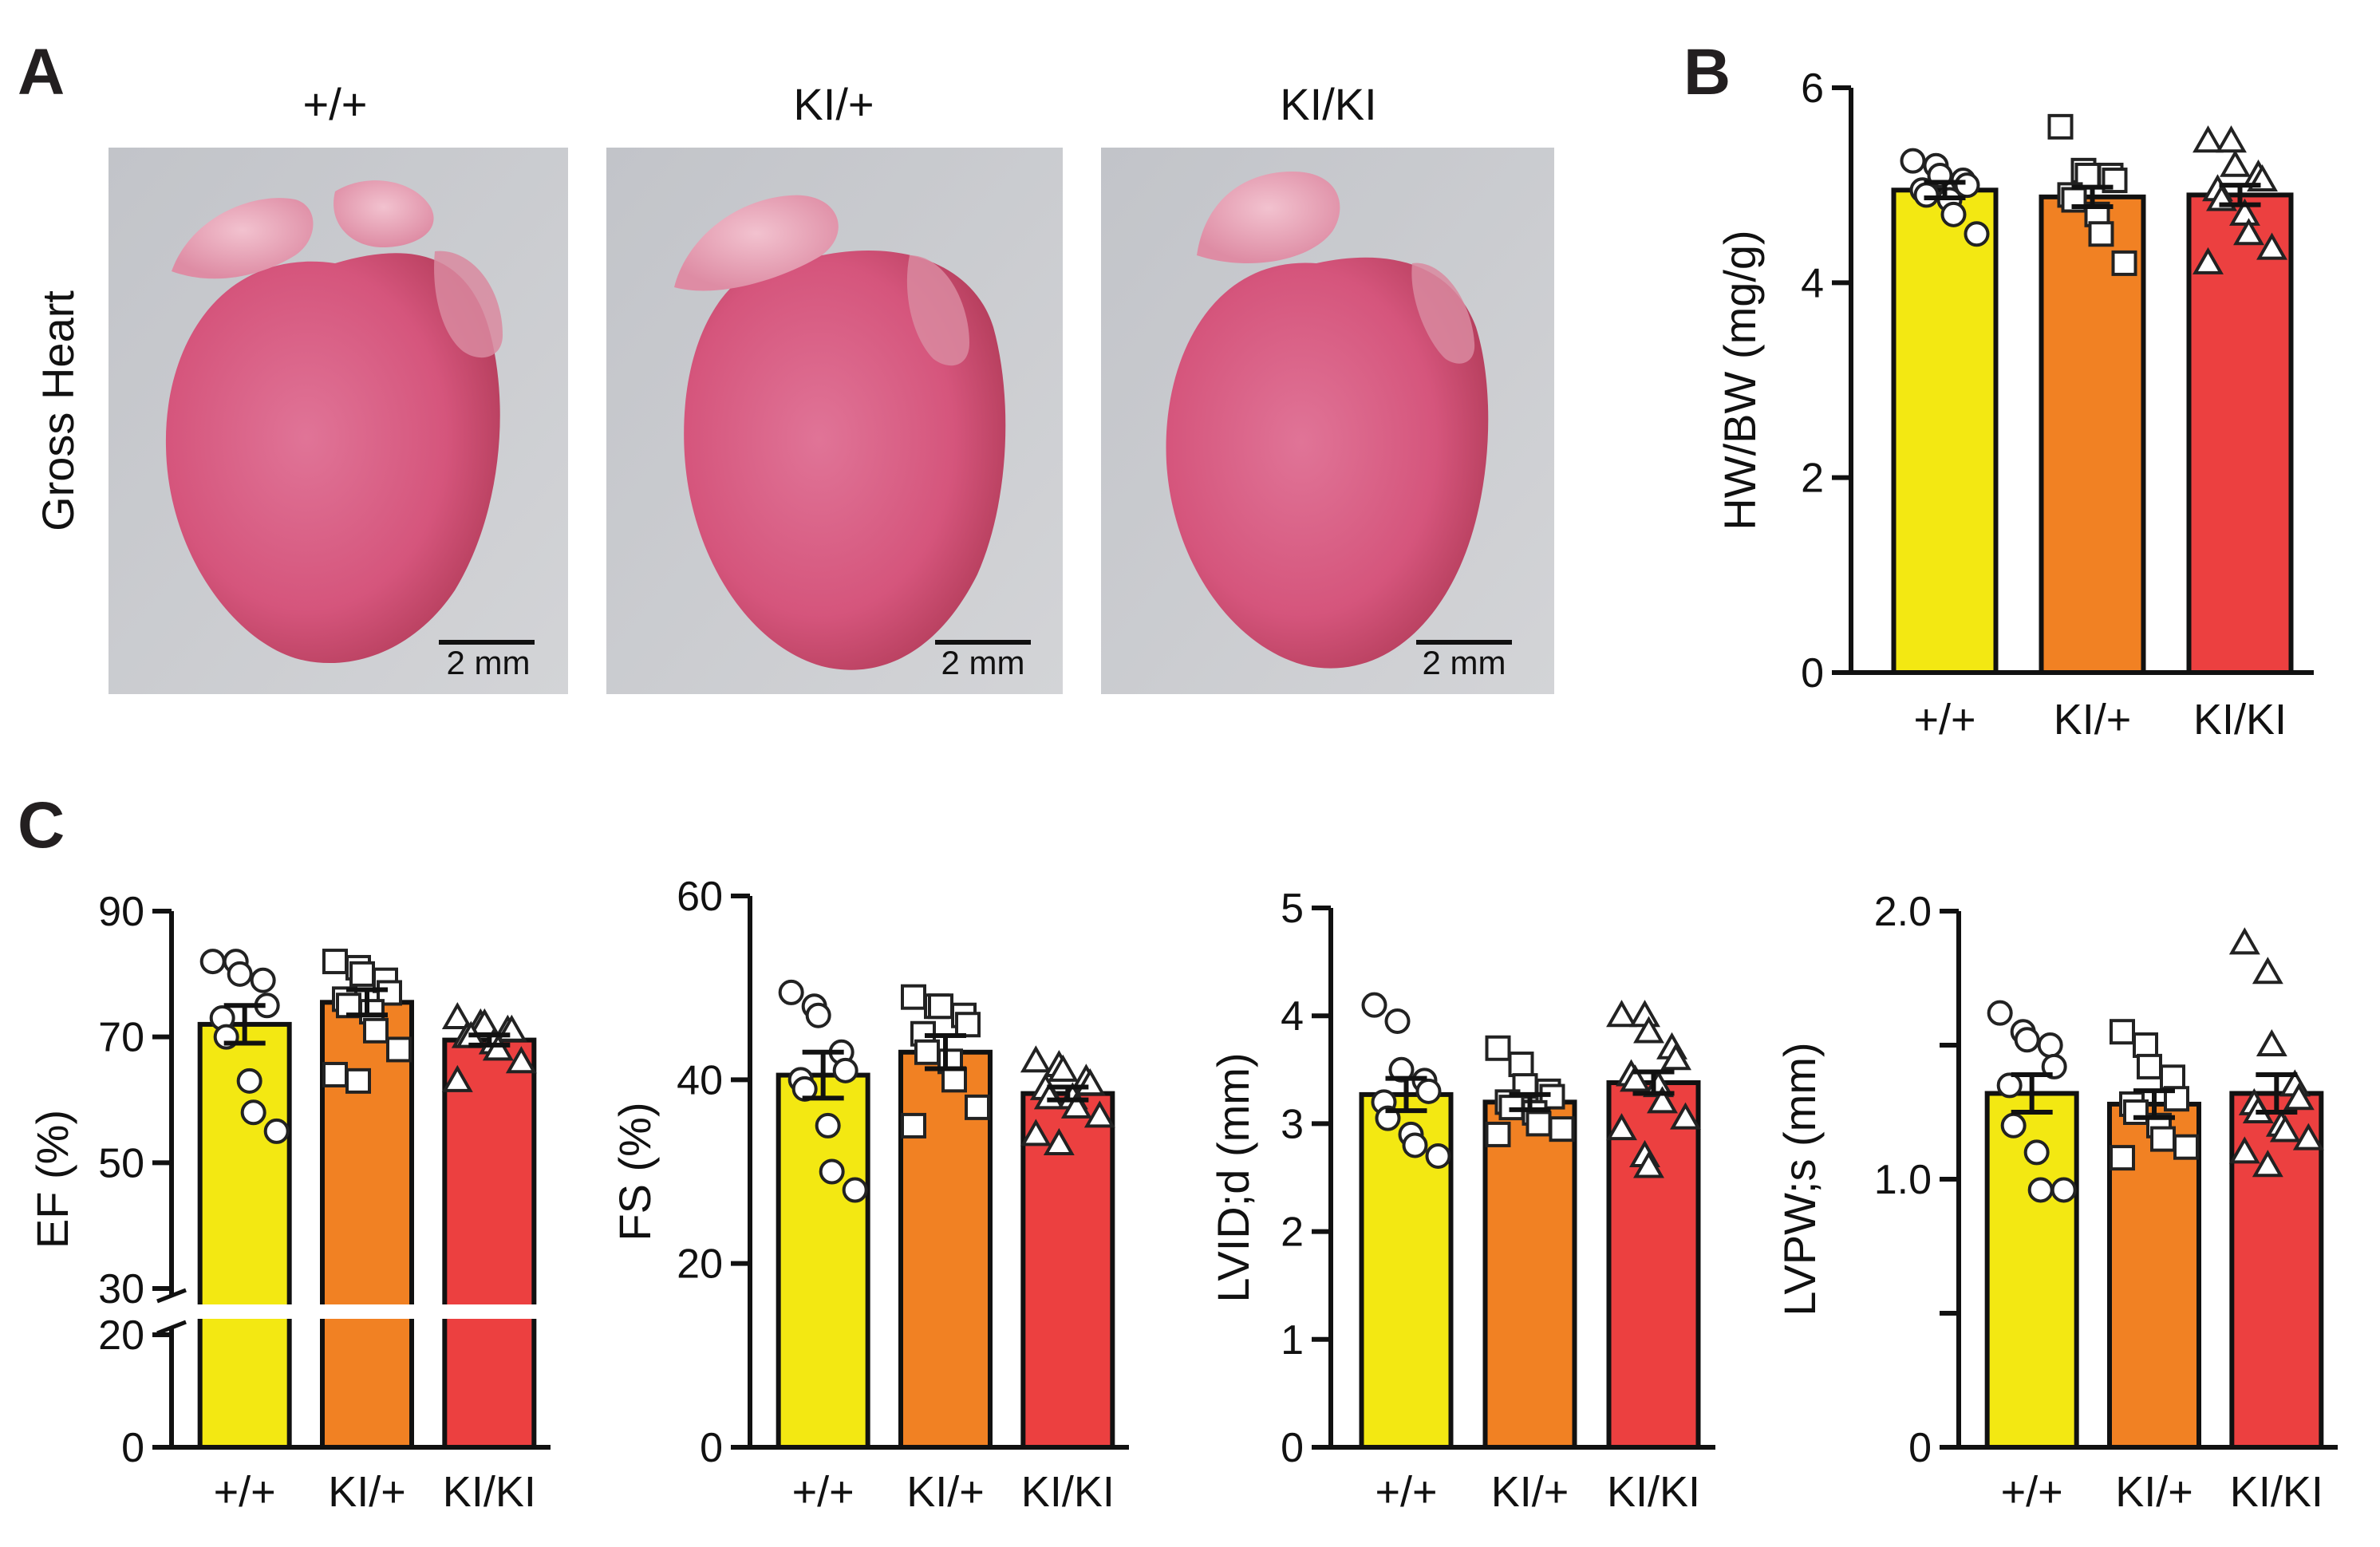 This screenshot has width=2380, height=1547. What do you see at coordinates (489, 662) in the screenshot?
I see `scale-bar-label-wt: 2 mm` at bounding box center [489, 662].